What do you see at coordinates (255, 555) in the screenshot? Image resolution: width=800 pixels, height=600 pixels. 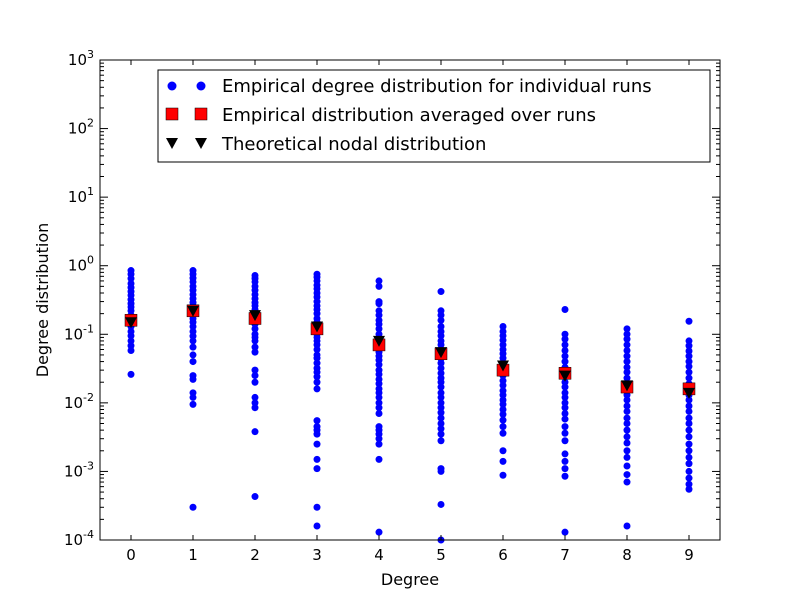 I see `x-tick-label: 2` at bounding box center [255, 555].